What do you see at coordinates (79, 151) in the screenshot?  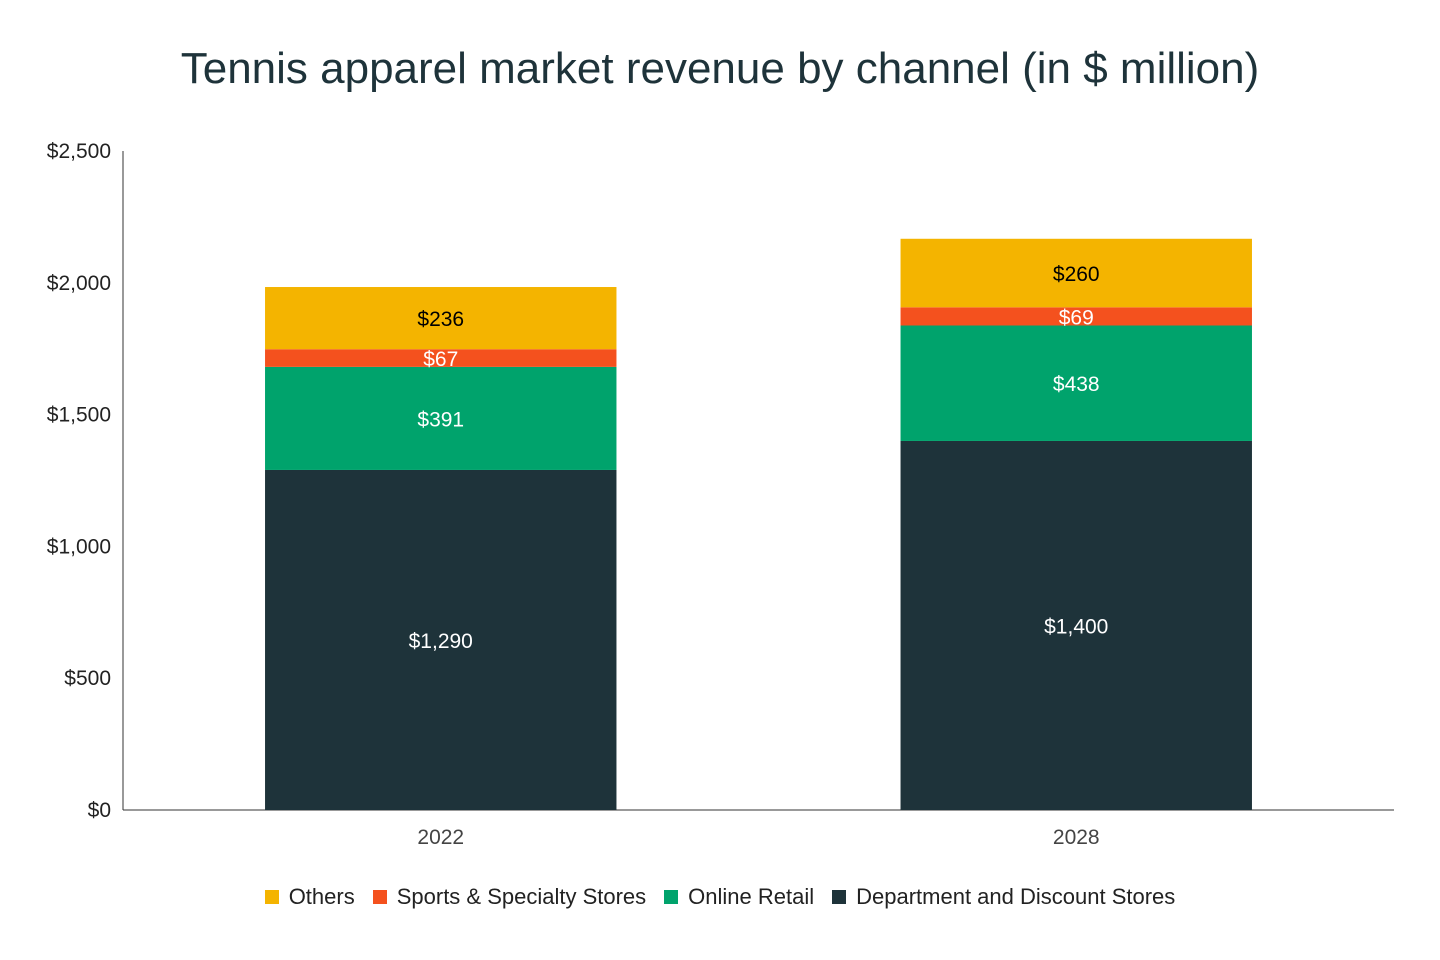 I see `y-tick-label: $2,500` at bounding box center [79, 151].